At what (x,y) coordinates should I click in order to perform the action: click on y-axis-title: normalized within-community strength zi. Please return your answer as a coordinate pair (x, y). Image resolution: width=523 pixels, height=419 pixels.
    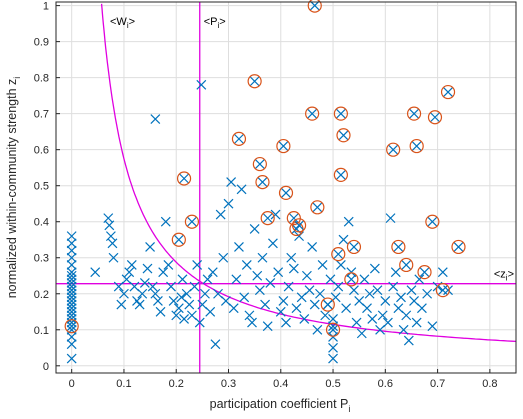
    Looking at the image, I should click on (13, 188).